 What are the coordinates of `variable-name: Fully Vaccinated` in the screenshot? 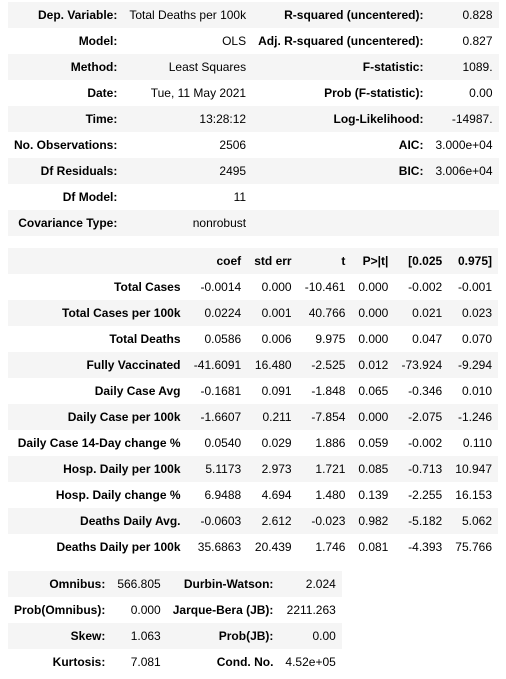 It's located at (97, 365).